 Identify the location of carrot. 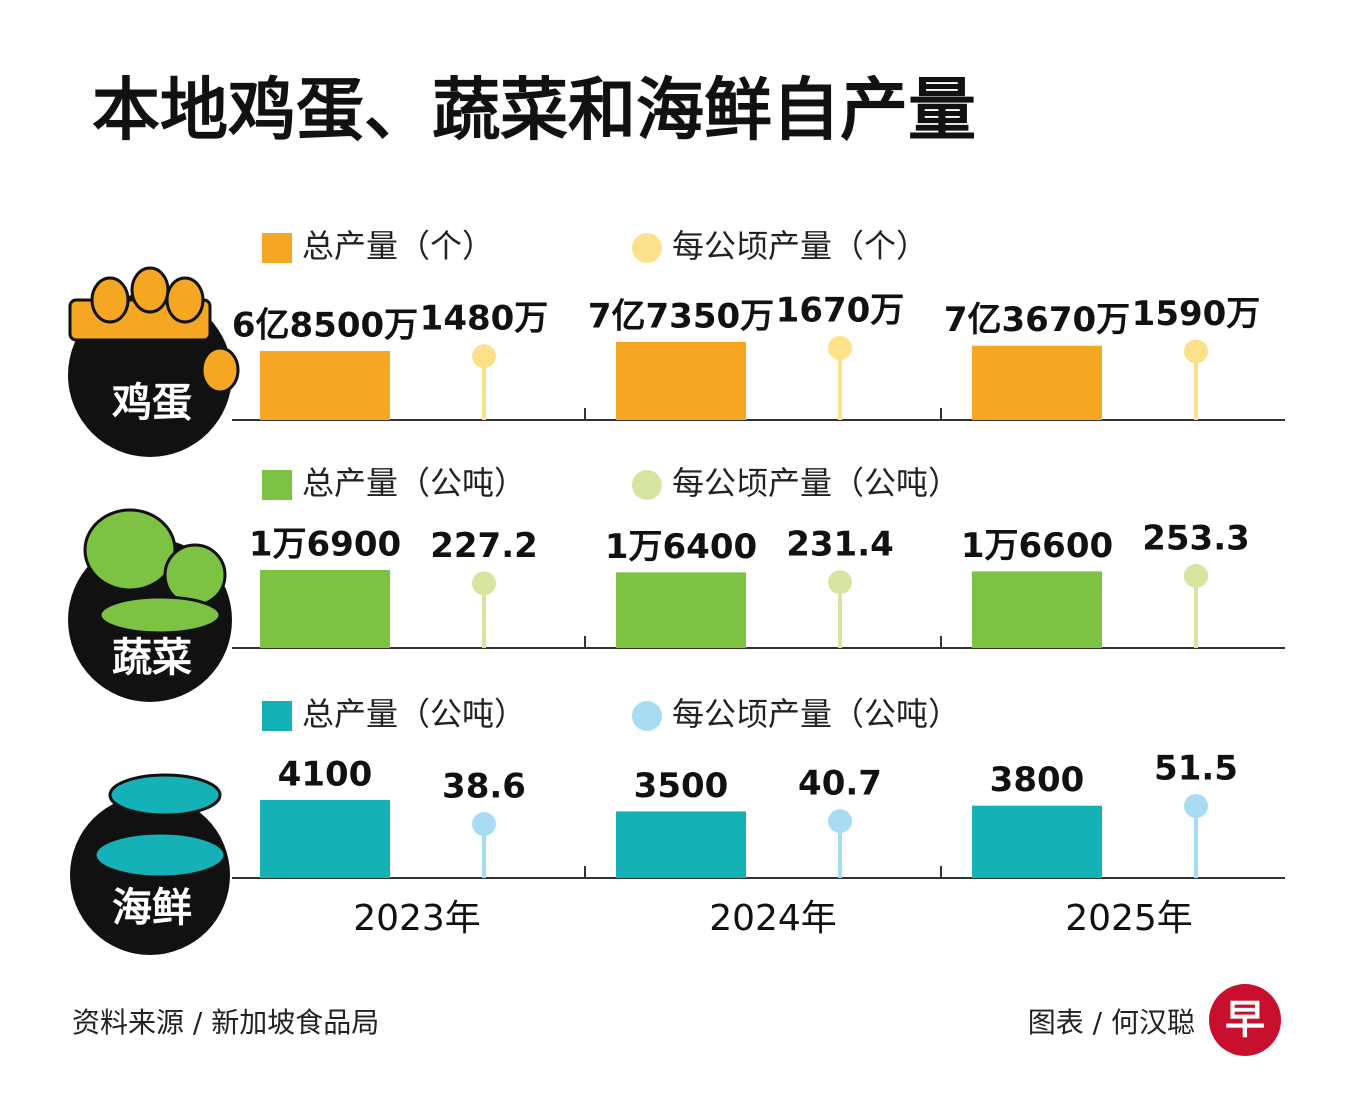
(160, 615).